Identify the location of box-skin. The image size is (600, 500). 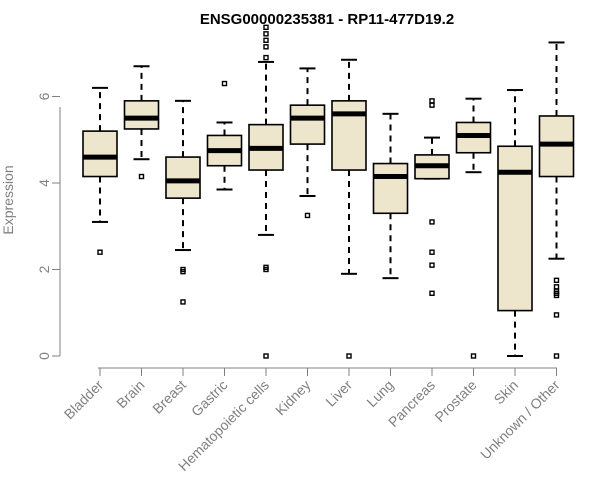
(515, 223).